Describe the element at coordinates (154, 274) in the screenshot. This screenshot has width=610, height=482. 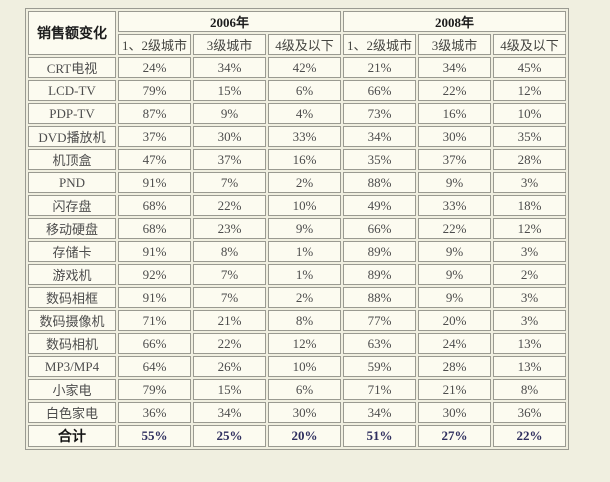
I see `value-cell: 92%` at that location.